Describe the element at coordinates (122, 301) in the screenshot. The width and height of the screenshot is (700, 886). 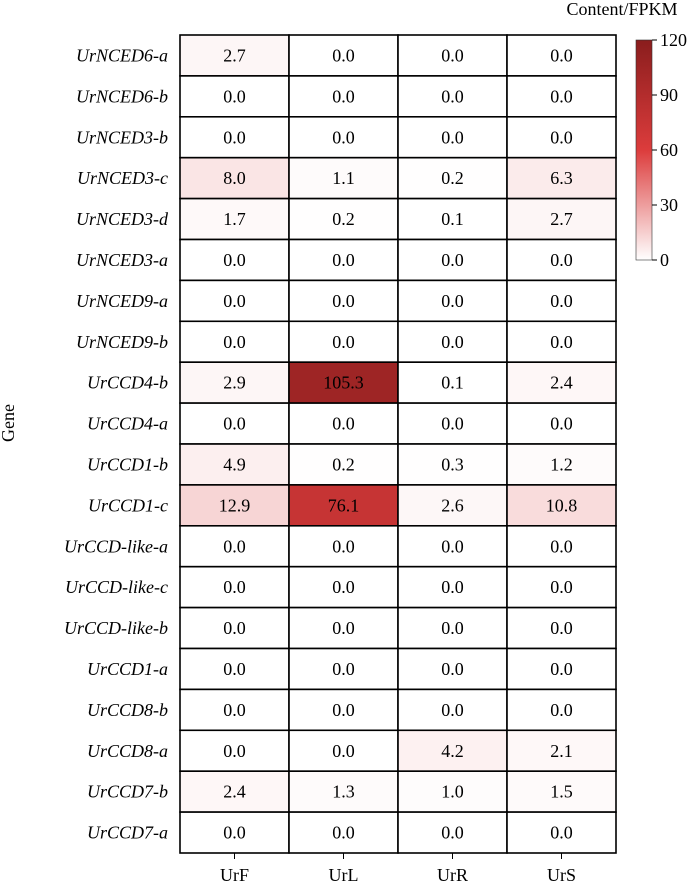
I see `gene-label: UrNCED9-a` at that location.